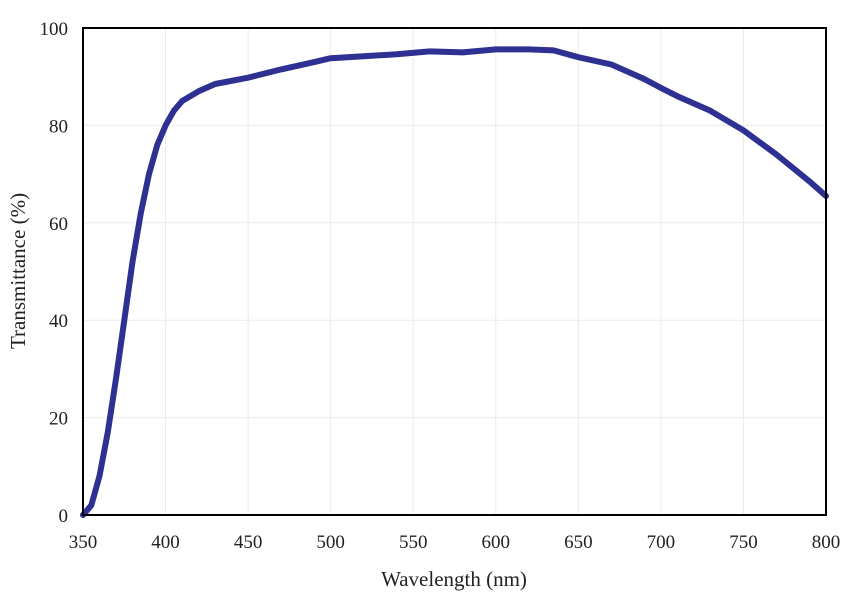  Describe the element at coordinates (248, 542) in the screenshot. I see `x-tick-label: 450` at that location.